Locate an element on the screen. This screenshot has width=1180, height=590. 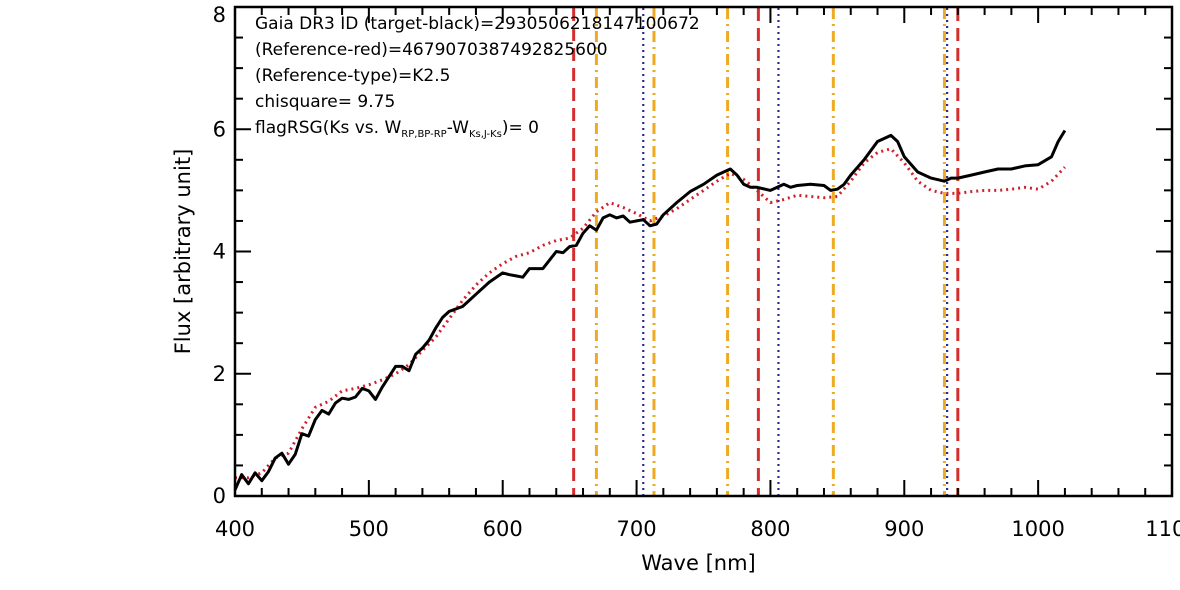
flag-rsg-subscript-2: Ks,J-Ks is located at coordinates (485, 134).